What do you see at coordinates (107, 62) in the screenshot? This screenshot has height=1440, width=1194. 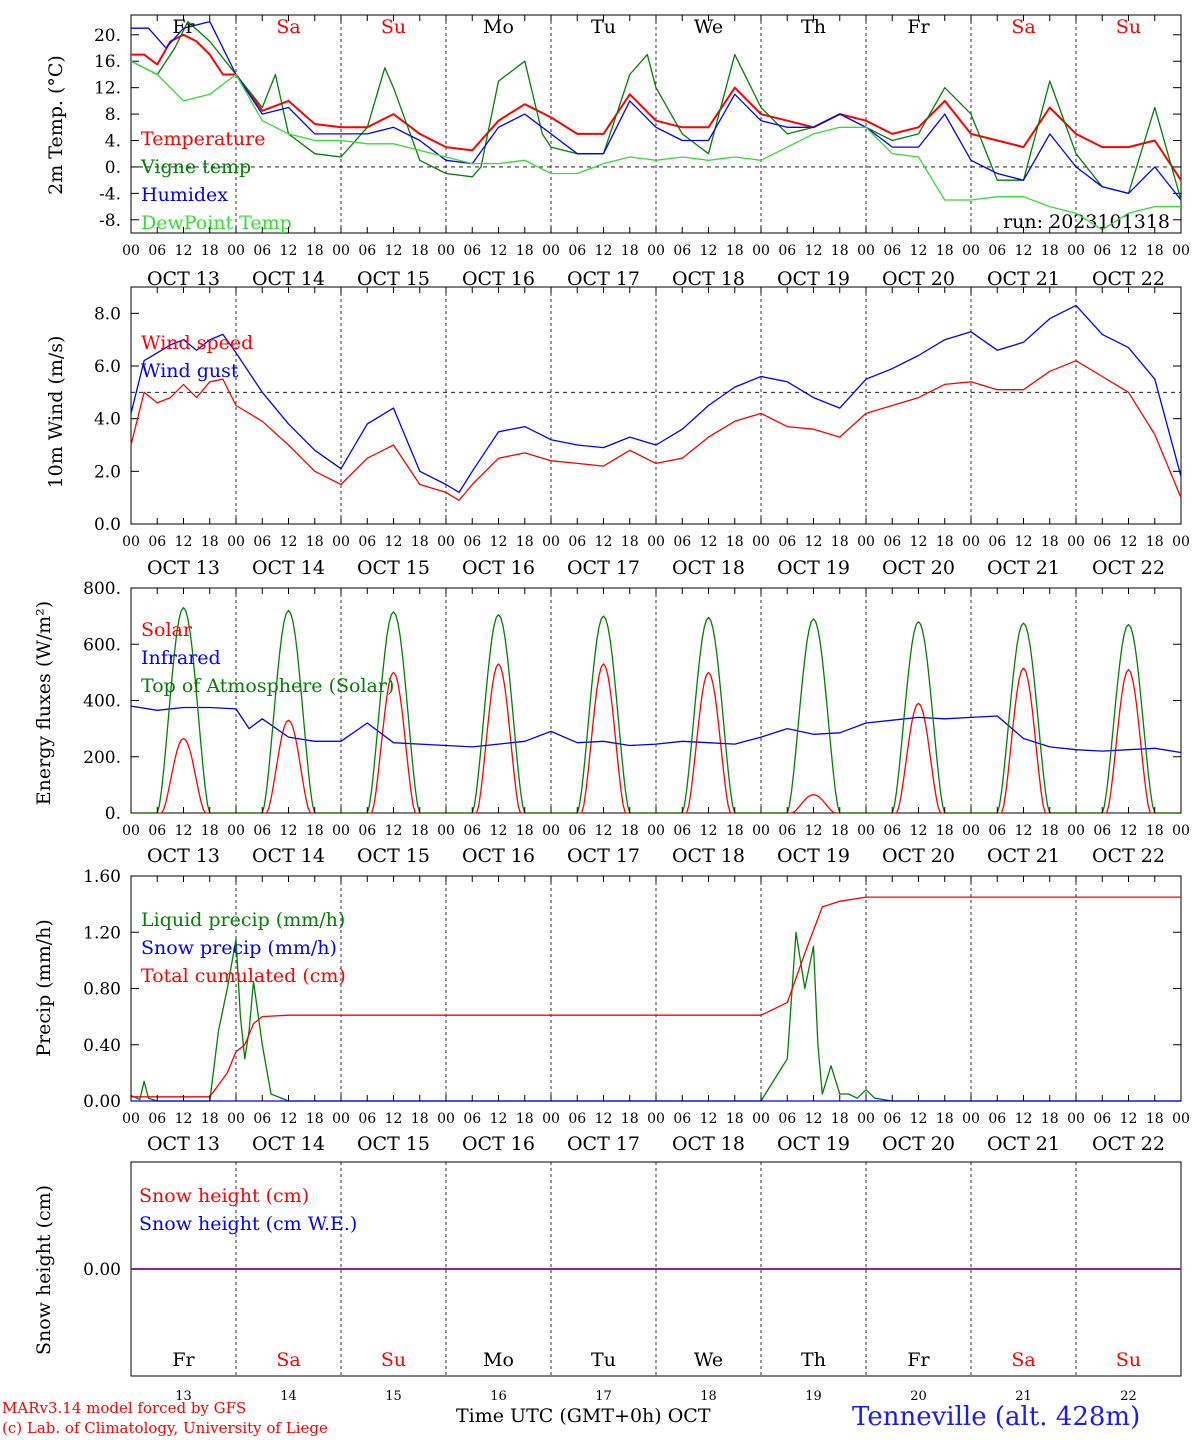 I see `y-tick-label: 16.` at bounding box center [107, 62].